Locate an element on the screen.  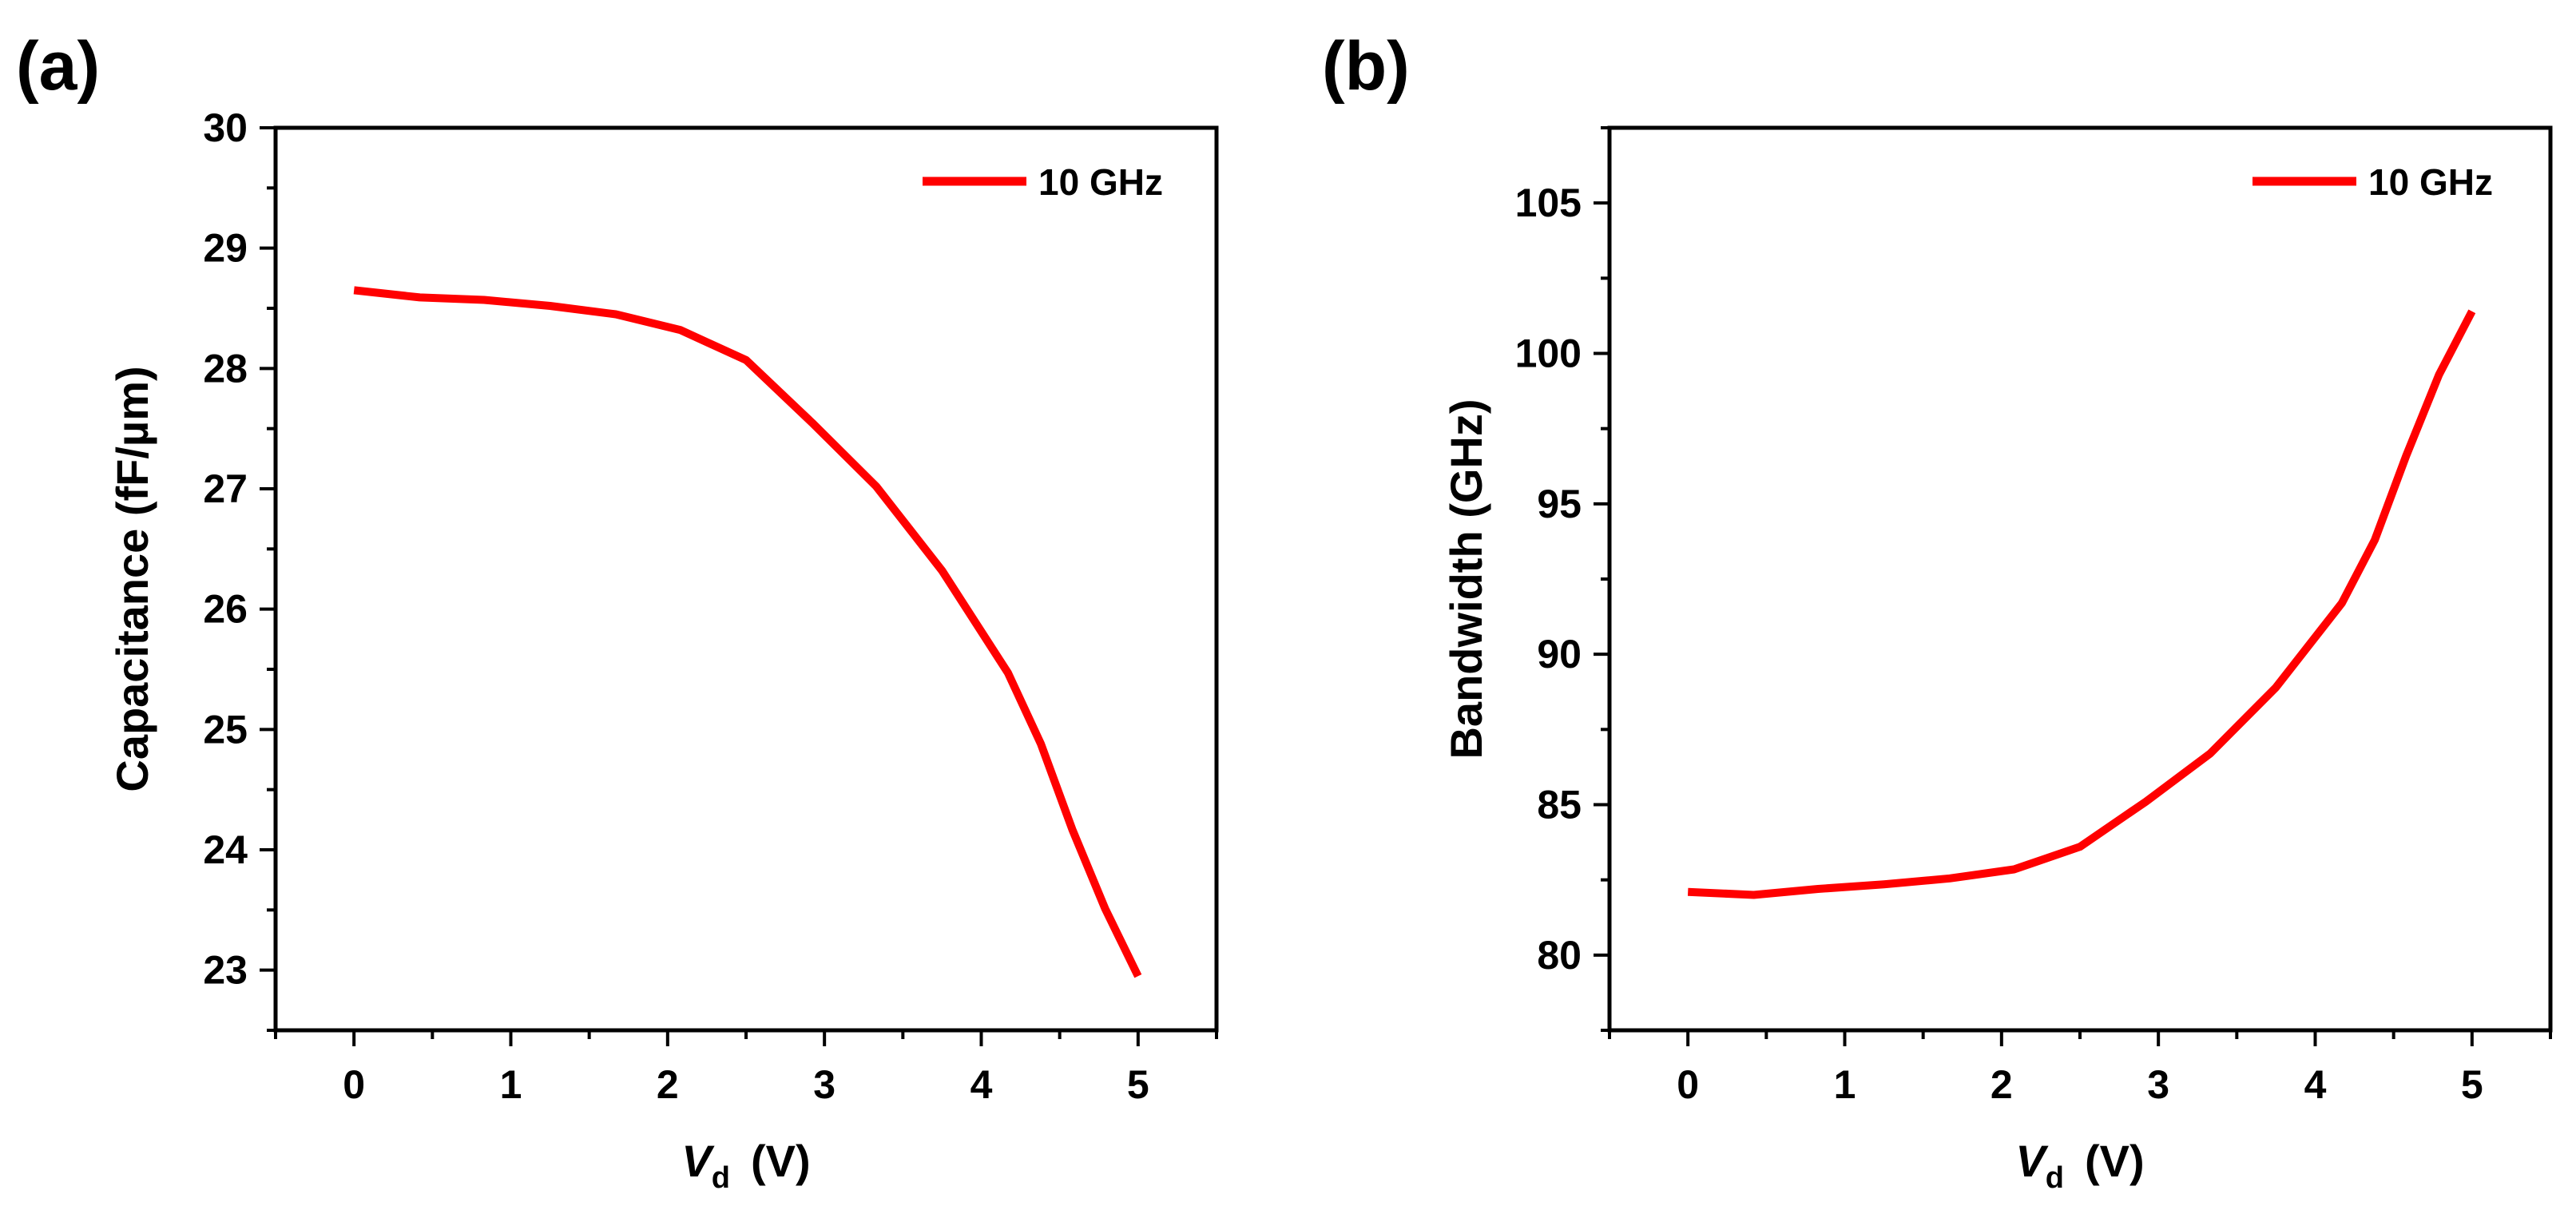
panel-a-y-tick-label: 27 is located at coordinates (226, 488).